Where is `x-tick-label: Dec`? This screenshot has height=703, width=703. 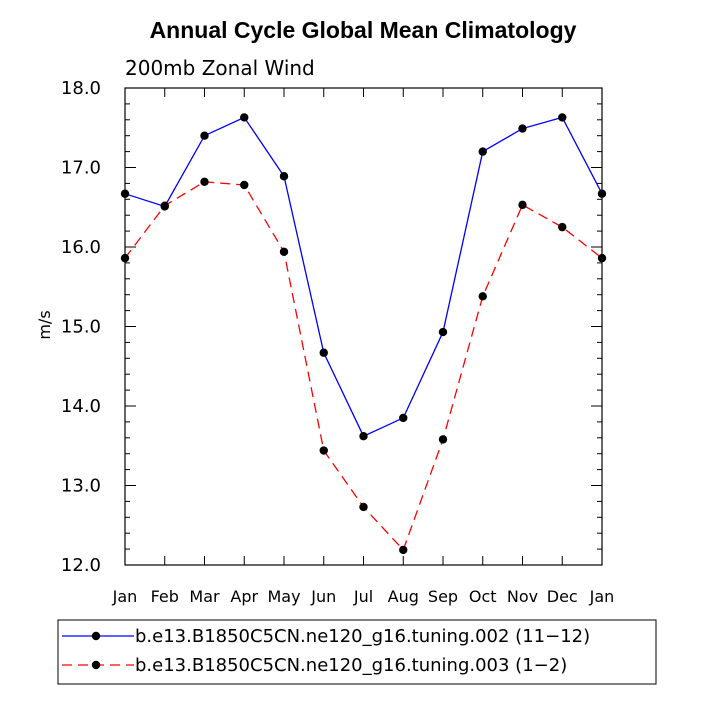
x-tick-label: Dec is located at coordinates (562, 596).